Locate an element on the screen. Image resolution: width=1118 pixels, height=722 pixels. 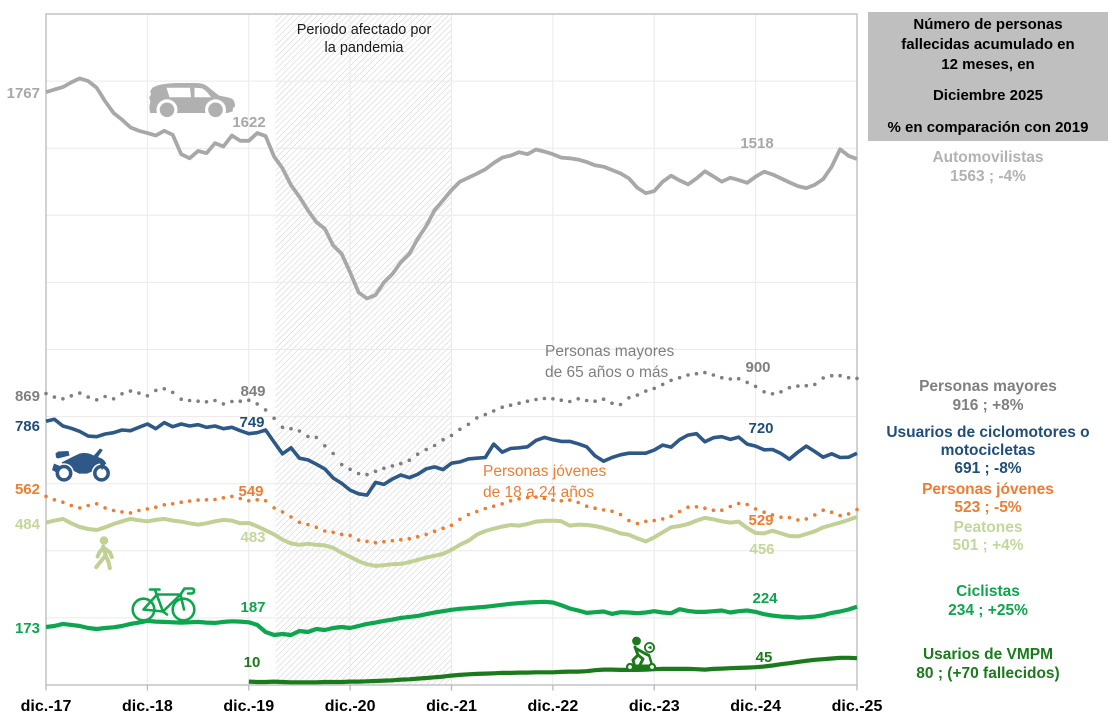
svg-text: Usuarios de ciclomotores o is located at coordinates (987, 432).